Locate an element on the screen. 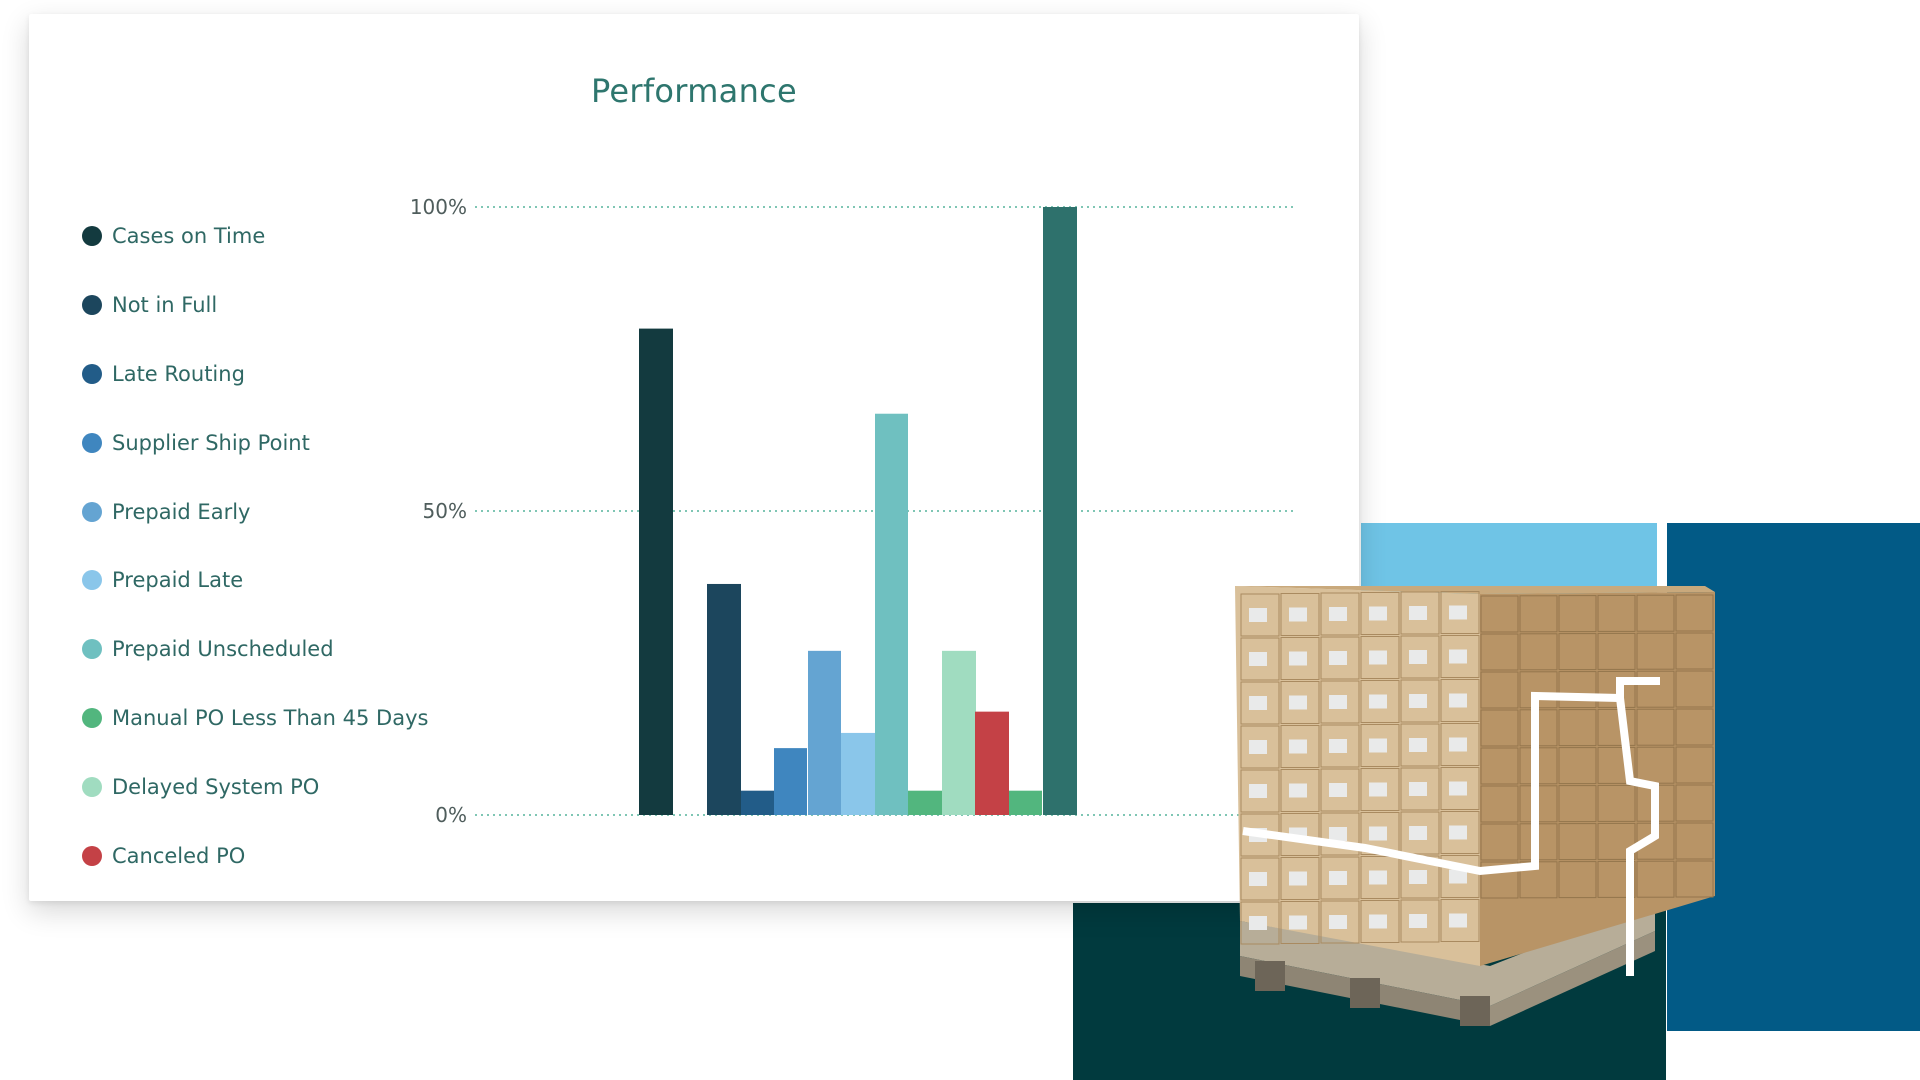  legend-item: Late Routing is located at coordinates (255, 374).